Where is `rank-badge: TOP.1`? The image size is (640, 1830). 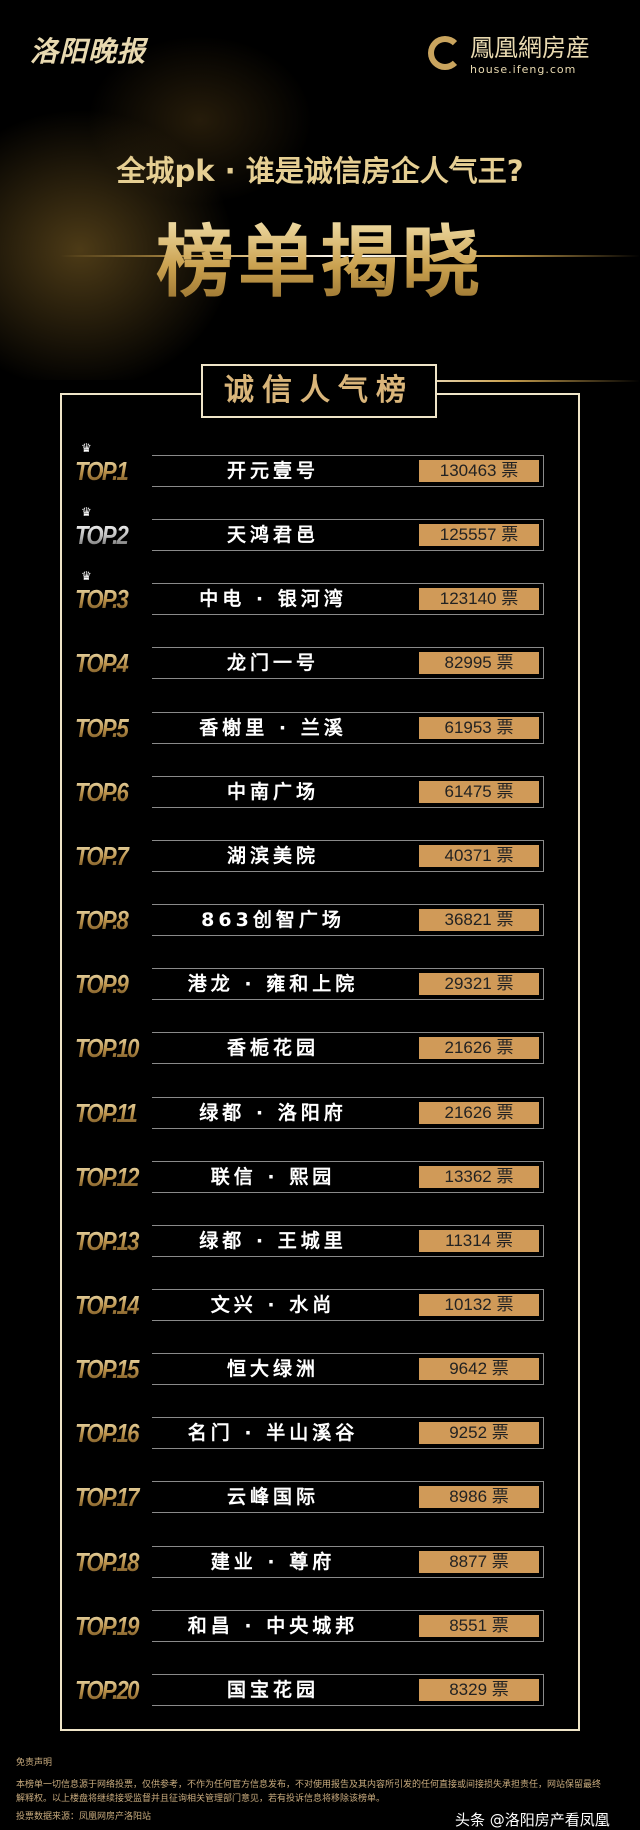
rank-badge: TOP.1 is located at coordinates (113, 471).